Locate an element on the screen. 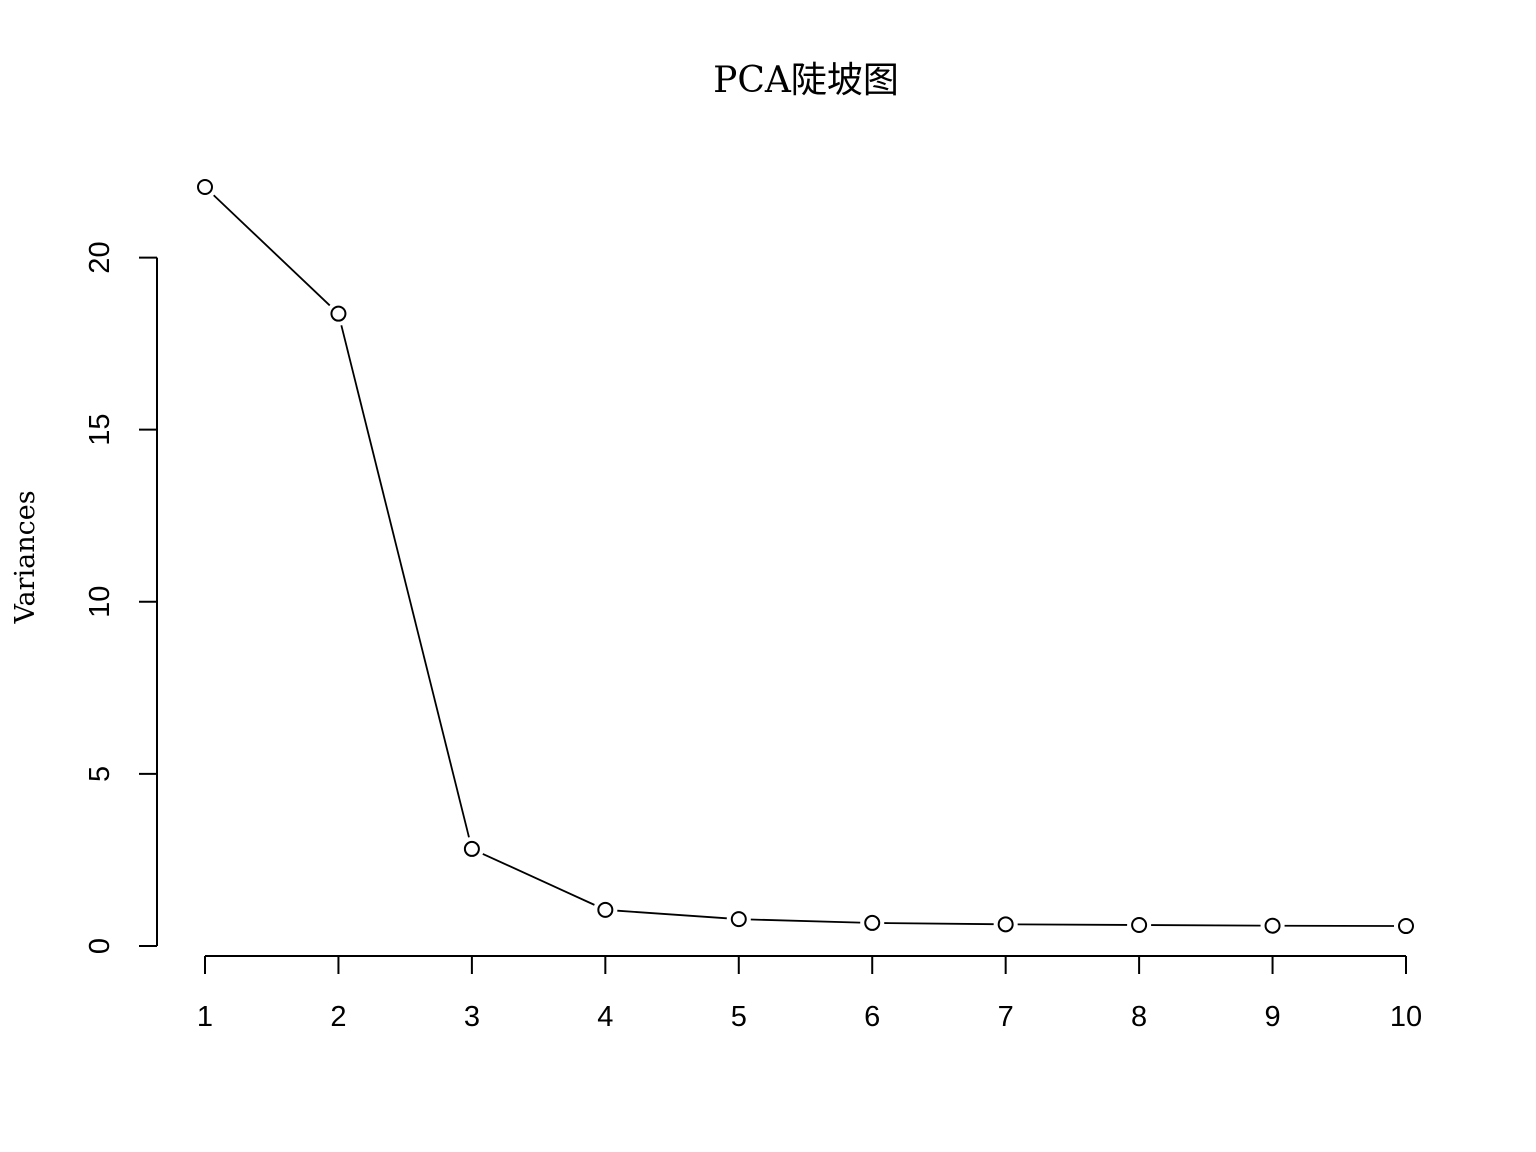 The height and width of the screenshot is (1152, 1536). y-tick-label: 20 is located at coordinates (100, 257).